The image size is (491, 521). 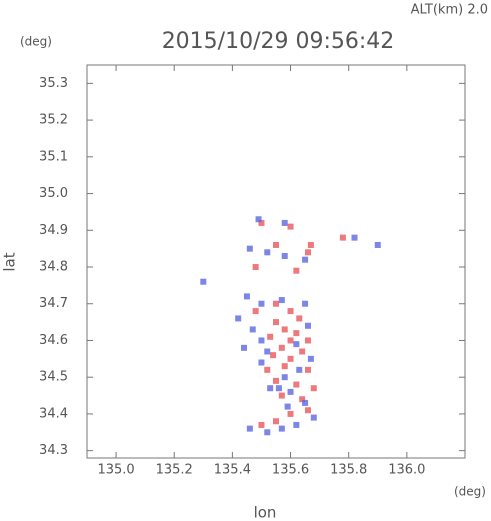 I want to click on x-axis-label: lon, so click(x=265, y=512).